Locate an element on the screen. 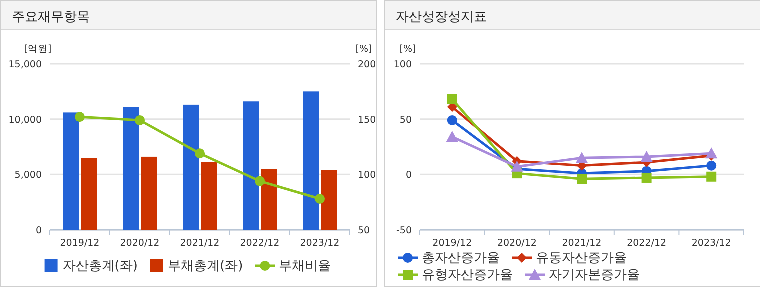 This screenshot has width=760, height=288. legend-label: 자기자본증가율 is located at coordinates (594, 275).